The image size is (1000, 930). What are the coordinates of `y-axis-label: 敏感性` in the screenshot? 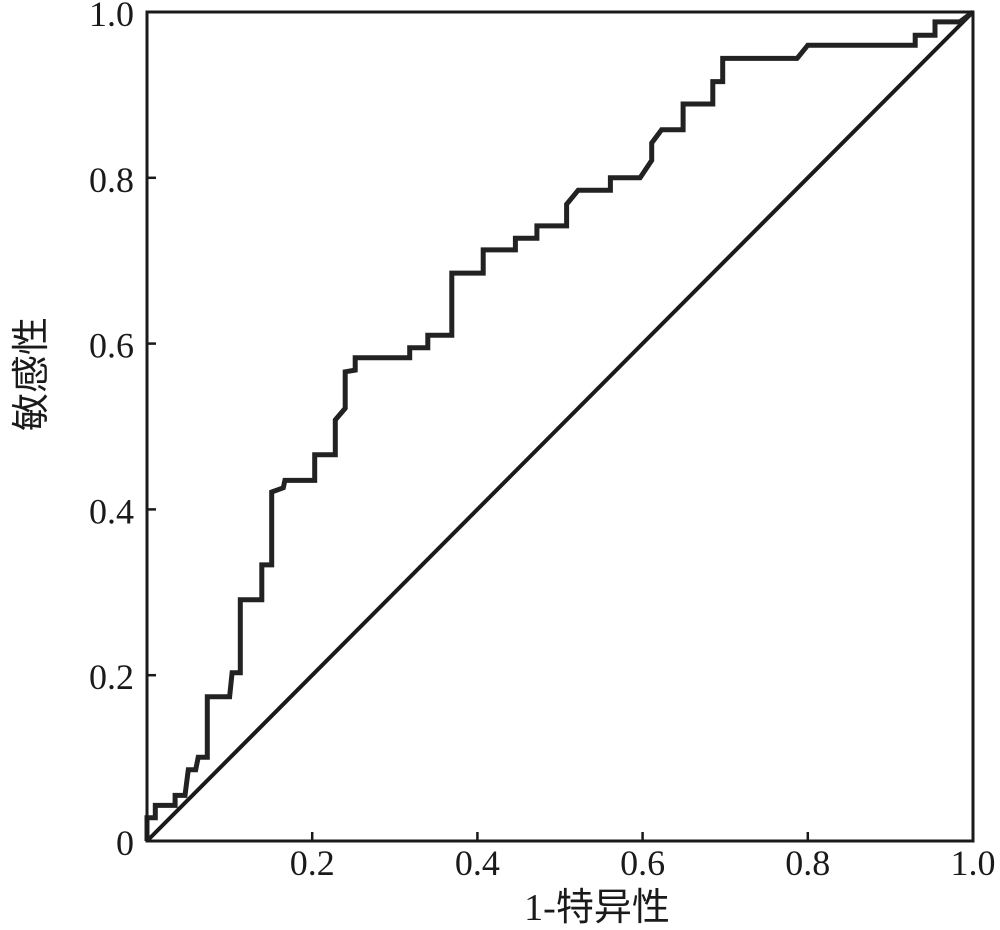 It's located at (32, 374).